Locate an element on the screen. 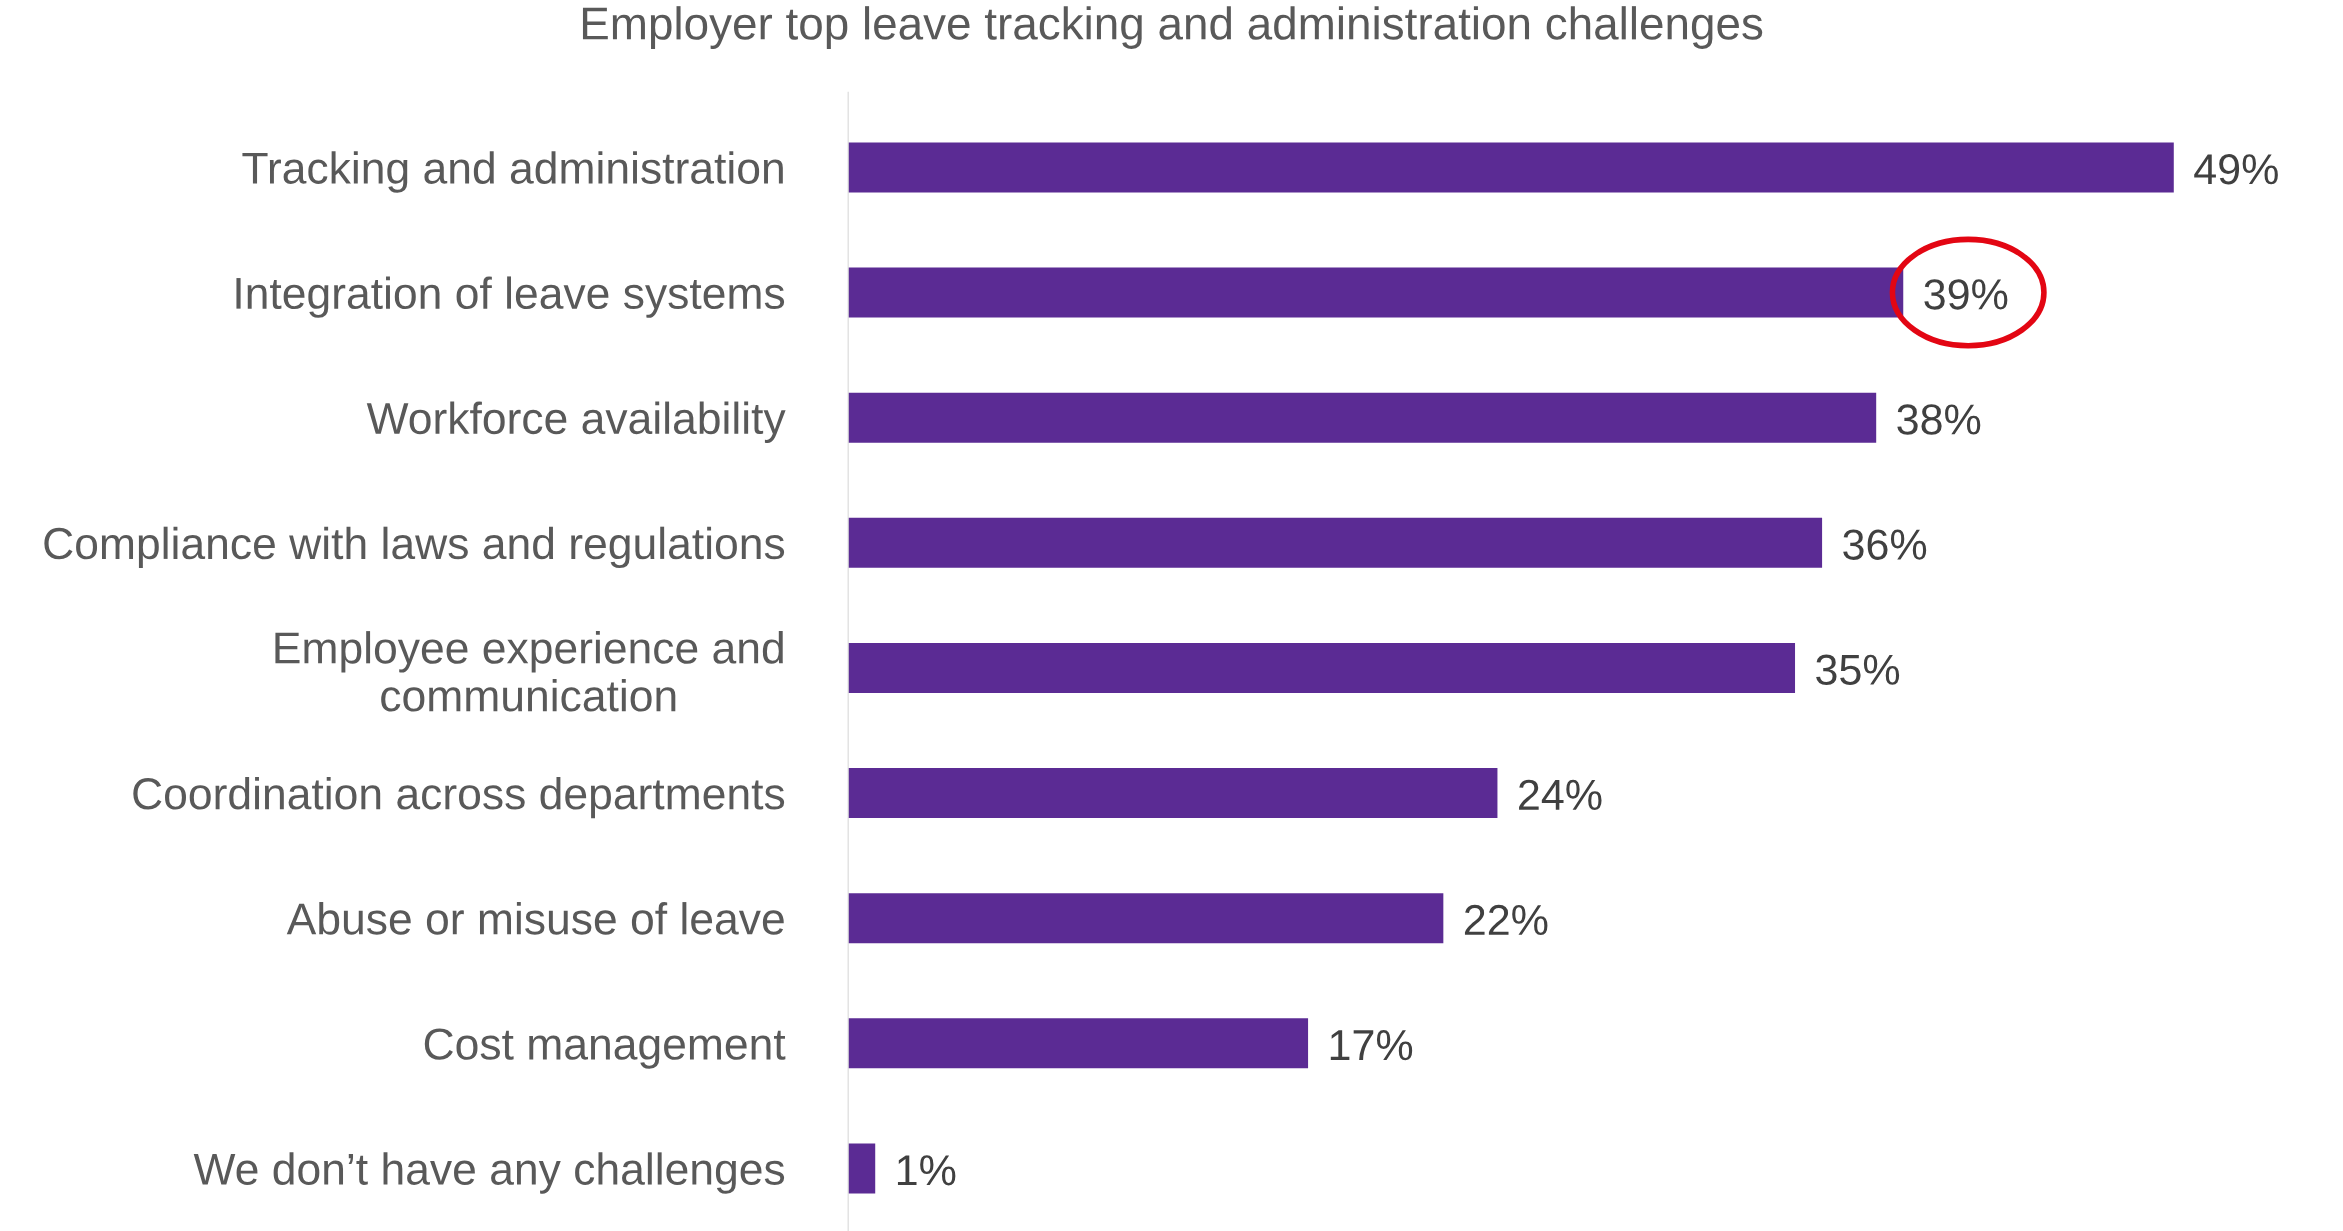  data-label: 1% is located at coordinates (926, 1170).